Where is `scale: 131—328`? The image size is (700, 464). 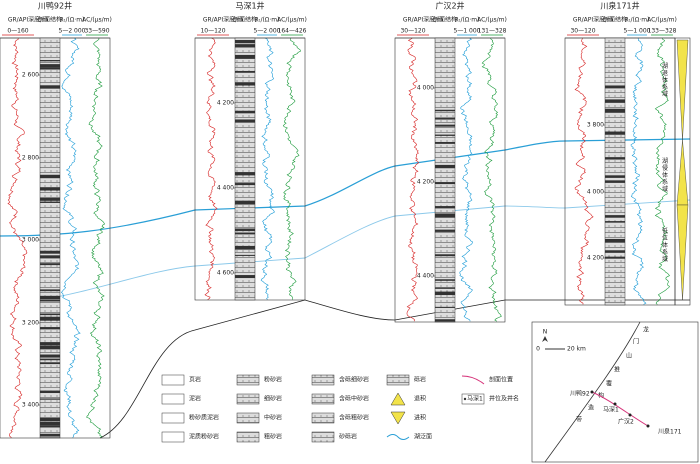 scale: 131—328 is located at coordinates (492, 31).